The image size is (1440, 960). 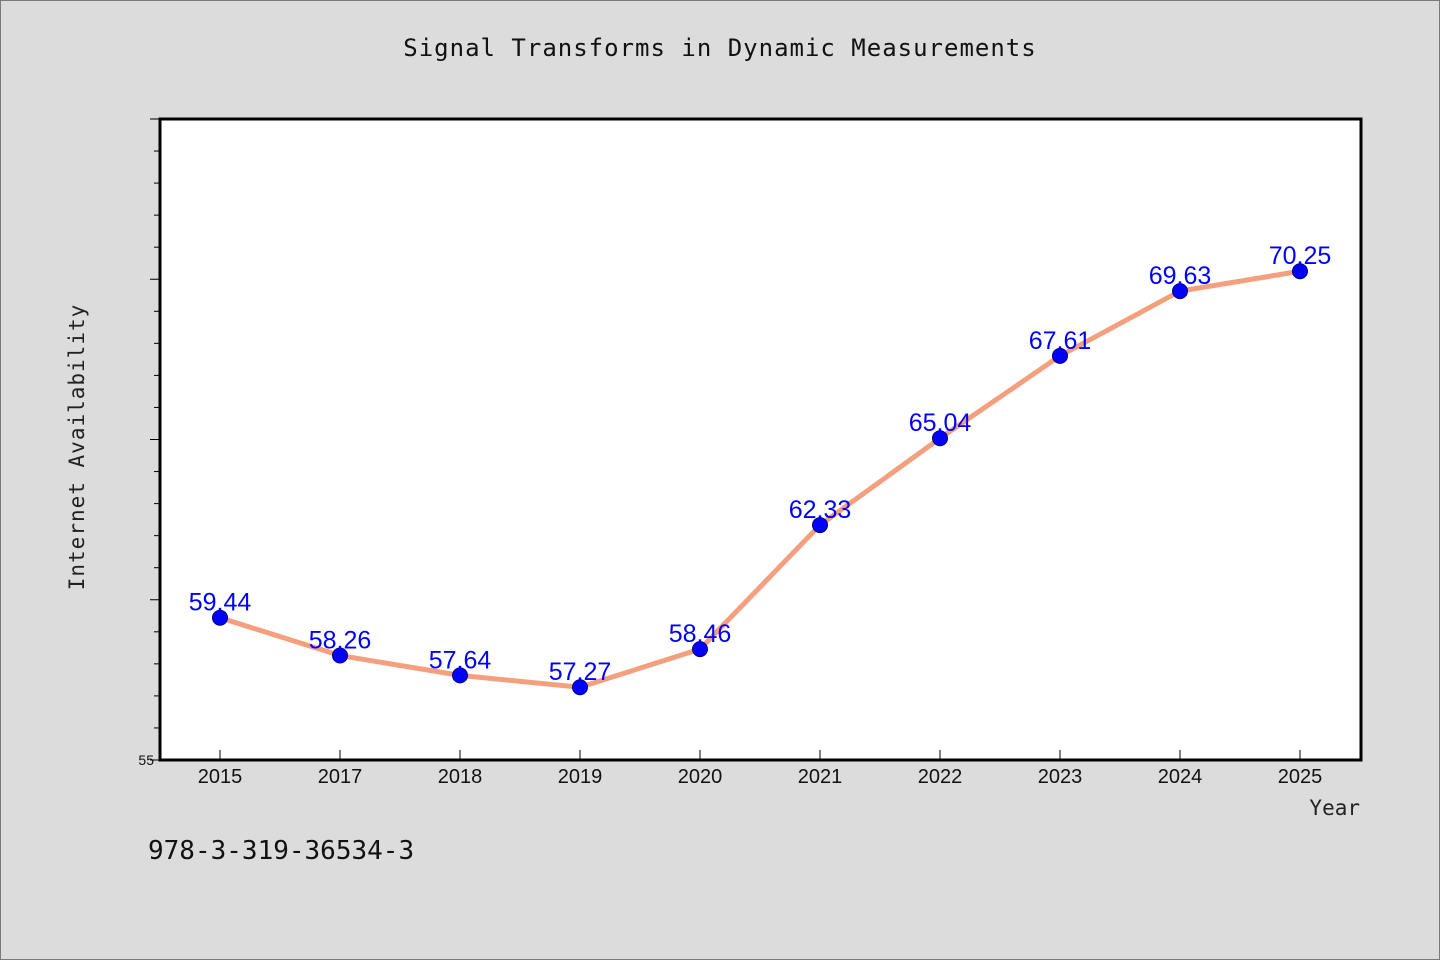 What do you see at coordinates (220, 603) in the screenshot?
I see `data-label: 59.44` at bounding box center [220, 603].